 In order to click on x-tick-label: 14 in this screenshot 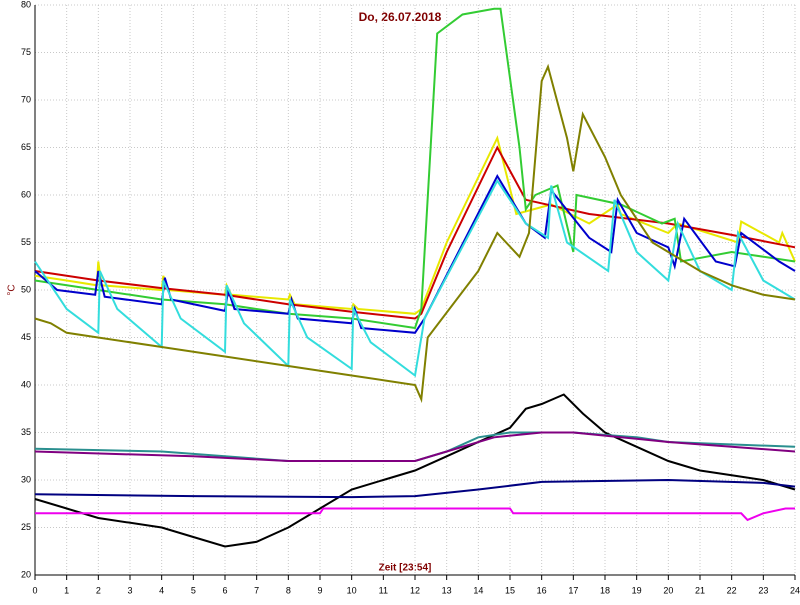, I will do `click(478, 590)`.